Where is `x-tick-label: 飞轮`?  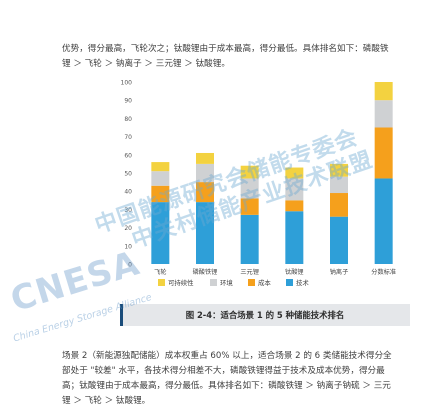
x-tick-label: 飞轮 is located at coordinates (160, 272).